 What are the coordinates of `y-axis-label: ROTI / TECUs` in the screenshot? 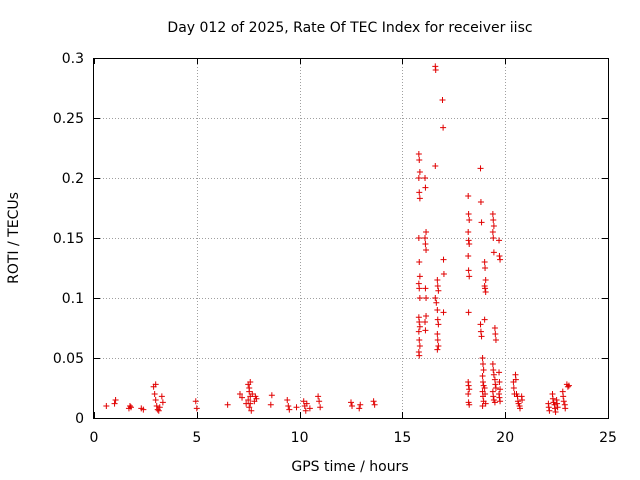 It's located at (14, 238).